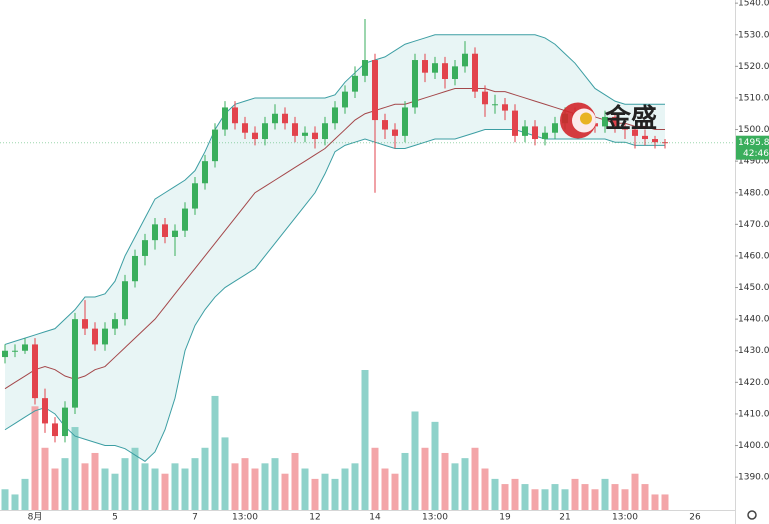 This screenshot has width=769, height=524. What do you see at coordinates (564, 518) in the screenshot?
I see `x-tick-label: 21` at bounding box center [564, 518].